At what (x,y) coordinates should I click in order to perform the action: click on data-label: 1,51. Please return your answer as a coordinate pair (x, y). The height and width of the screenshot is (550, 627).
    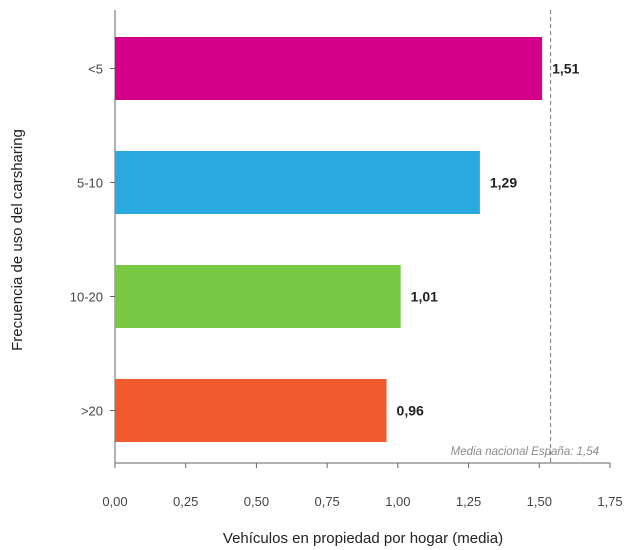
    Looking at the image, I should click on (565, 69).